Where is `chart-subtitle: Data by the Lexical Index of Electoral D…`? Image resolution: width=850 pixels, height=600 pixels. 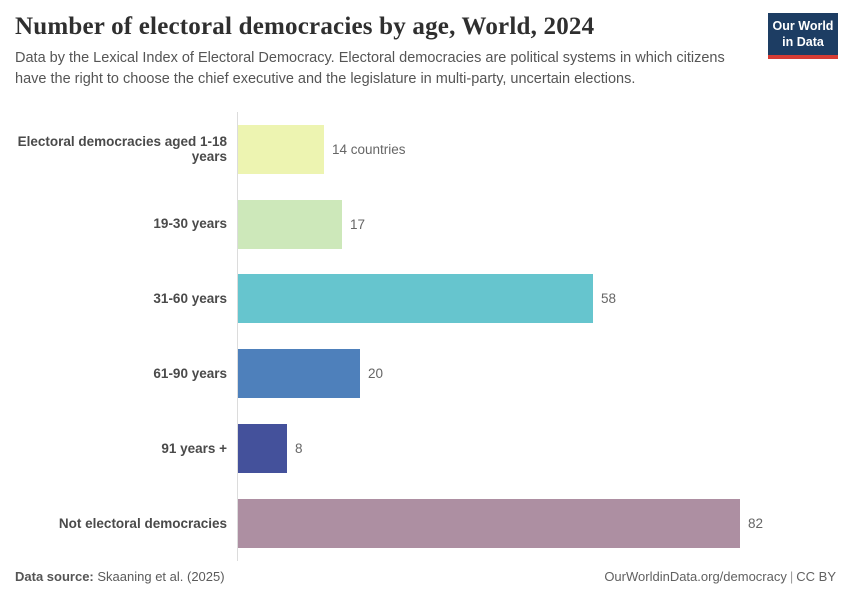 chart-subtitle: Data by the Lexical Index of Electoral D… is located at coordinates (370, 68).